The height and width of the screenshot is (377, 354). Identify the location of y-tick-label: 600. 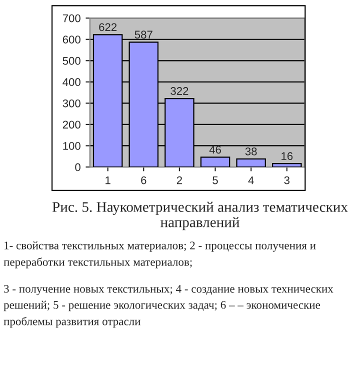
(71, 40).